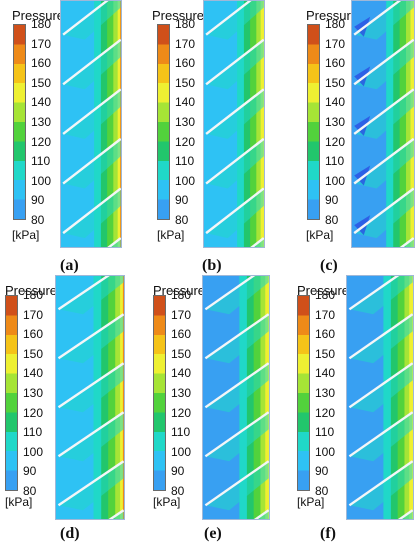 Image resolution: width=420 pixels, height=550 pixels. Describe the element at coordinates (329, 265) in the screenshot. I see `panel-caption: (c)` at that location.